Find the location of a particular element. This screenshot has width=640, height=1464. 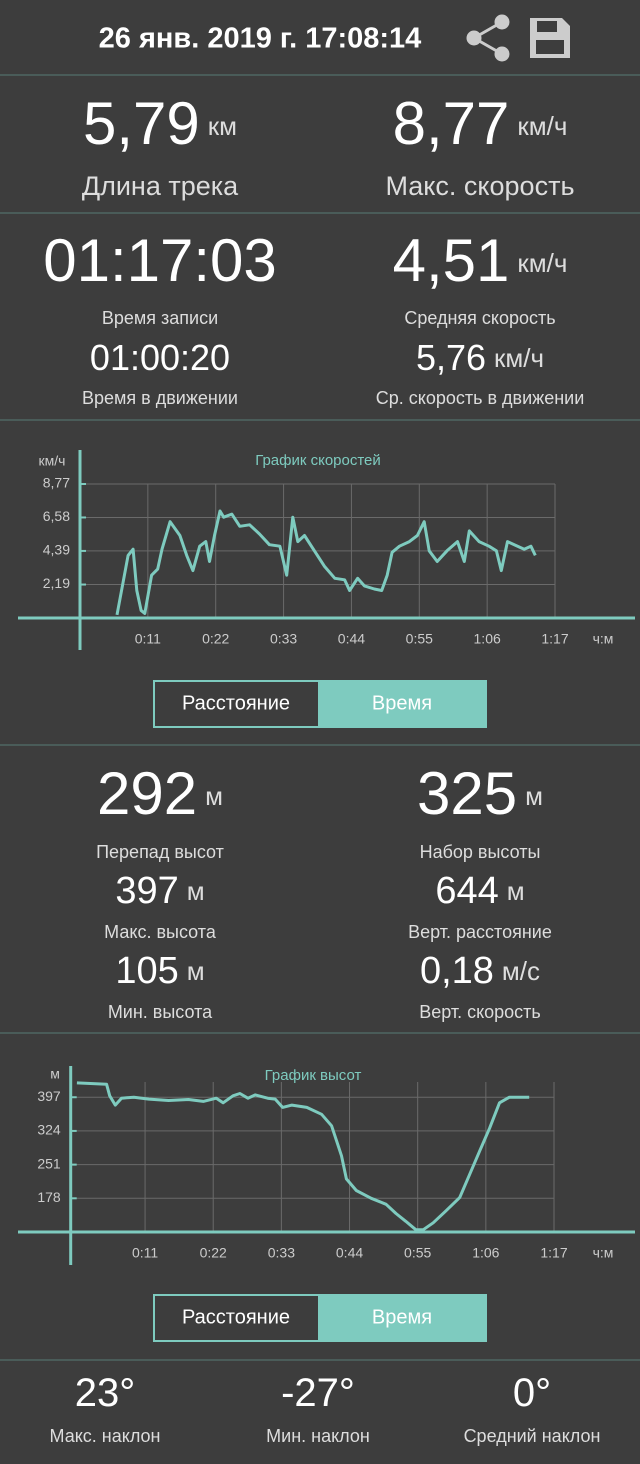

stat-value: 397 is located at coordinates (146, 891).